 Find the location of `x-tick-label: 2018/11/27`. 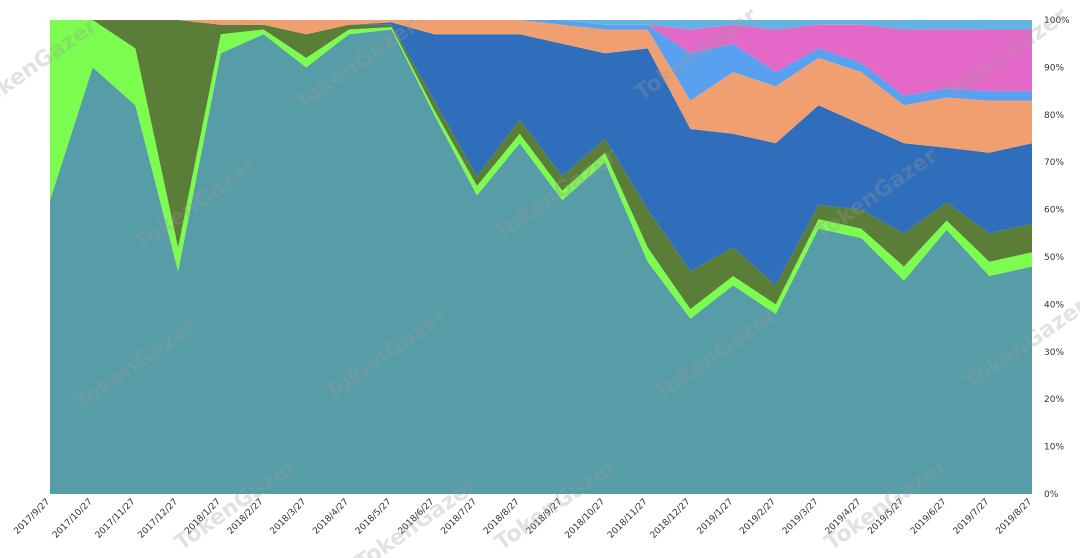

x-tick-label: 2018/11/27 is located at coordinates (628, 519).